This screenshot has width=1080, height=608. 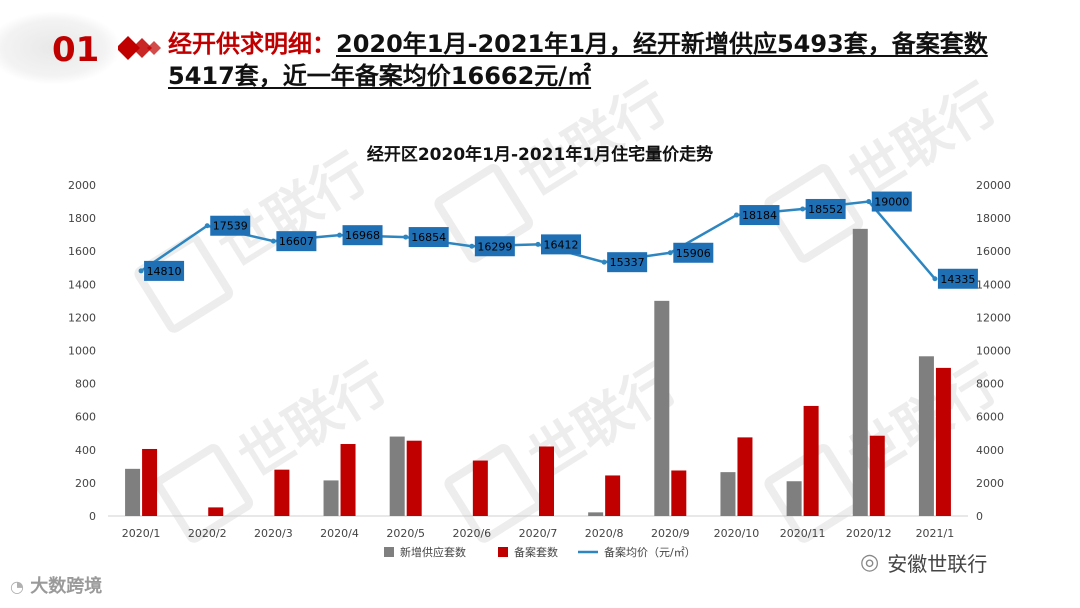 I want to click on price-data-label: 16607, so click(x=296, y=241).